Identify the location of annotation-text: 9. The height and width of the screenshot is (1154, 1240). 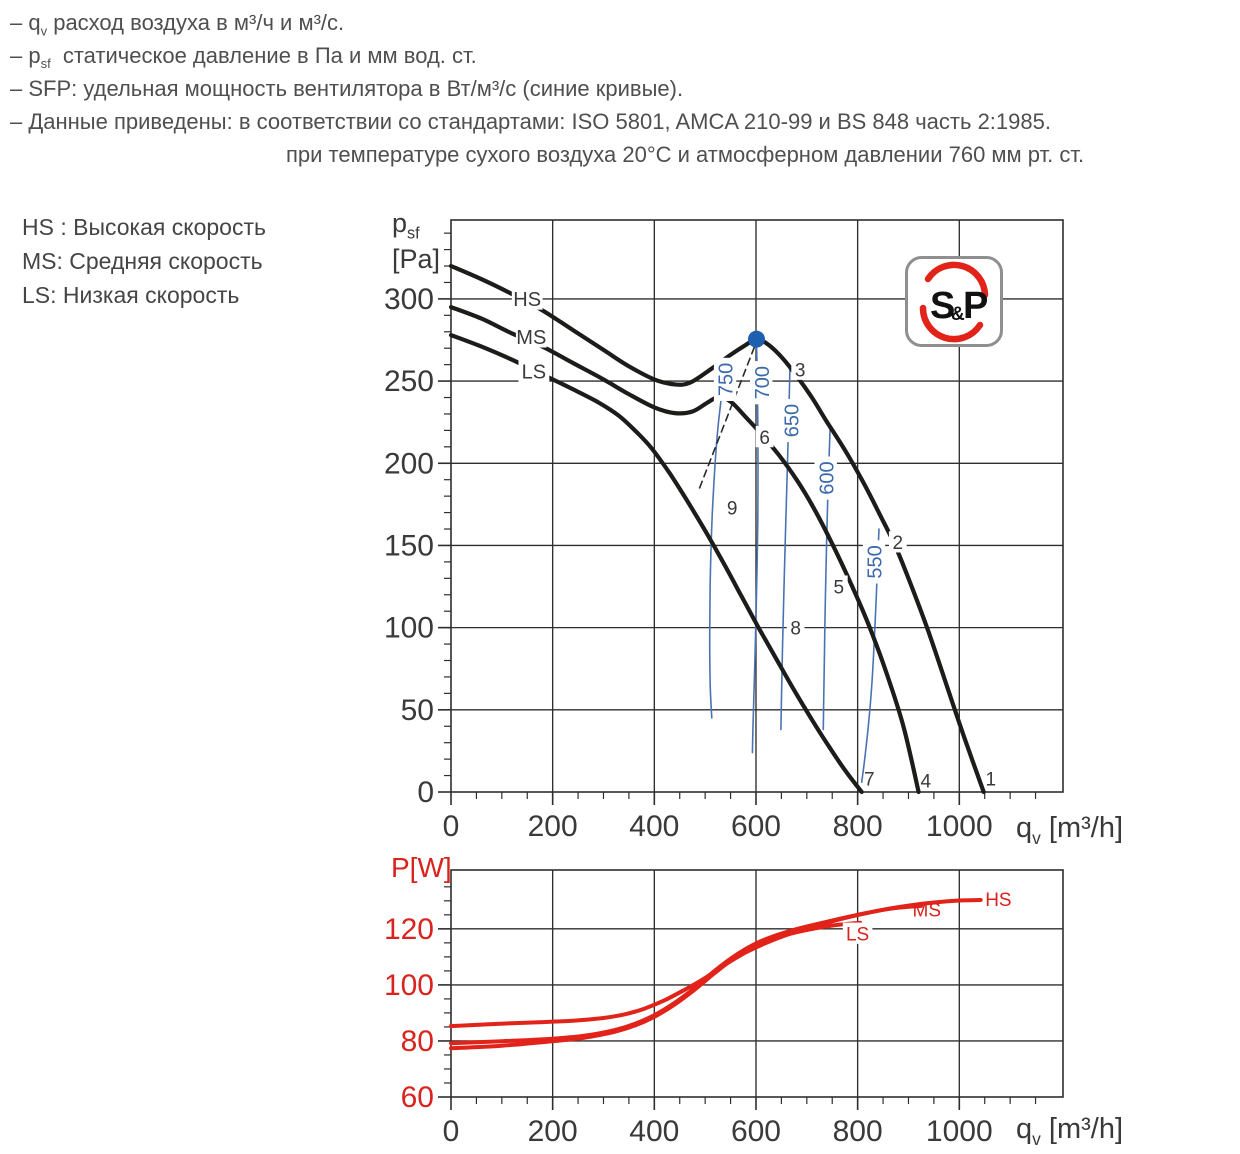
(732, 508).